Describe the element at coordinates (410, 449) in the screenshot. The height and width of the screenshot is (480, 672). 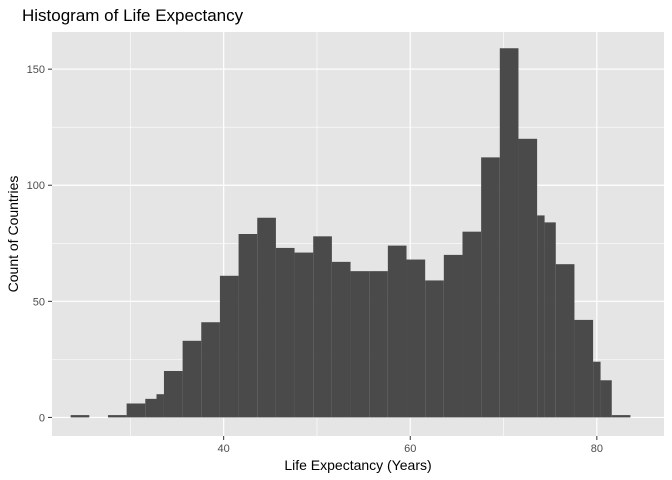
I see `x-tick-label: 60` at that location.